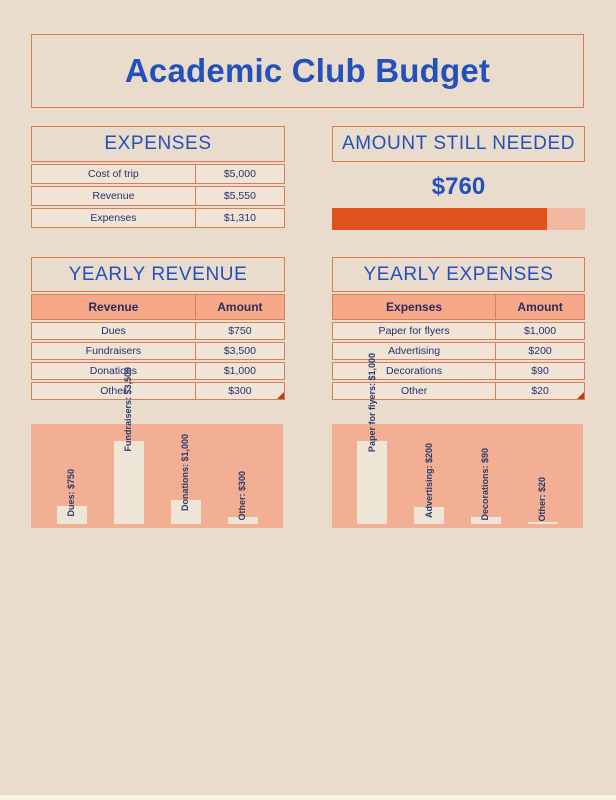 This screenshot has height=800, width=616. I want to click on expense-item-label: Advertising, so click(415, 351).